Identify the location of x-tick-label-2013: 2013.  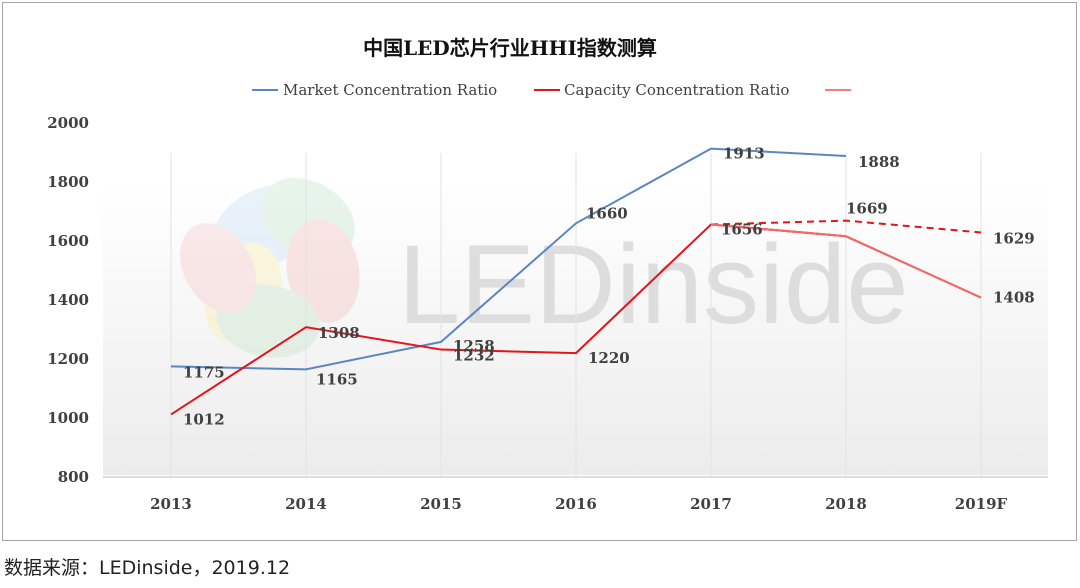
(171, 504).